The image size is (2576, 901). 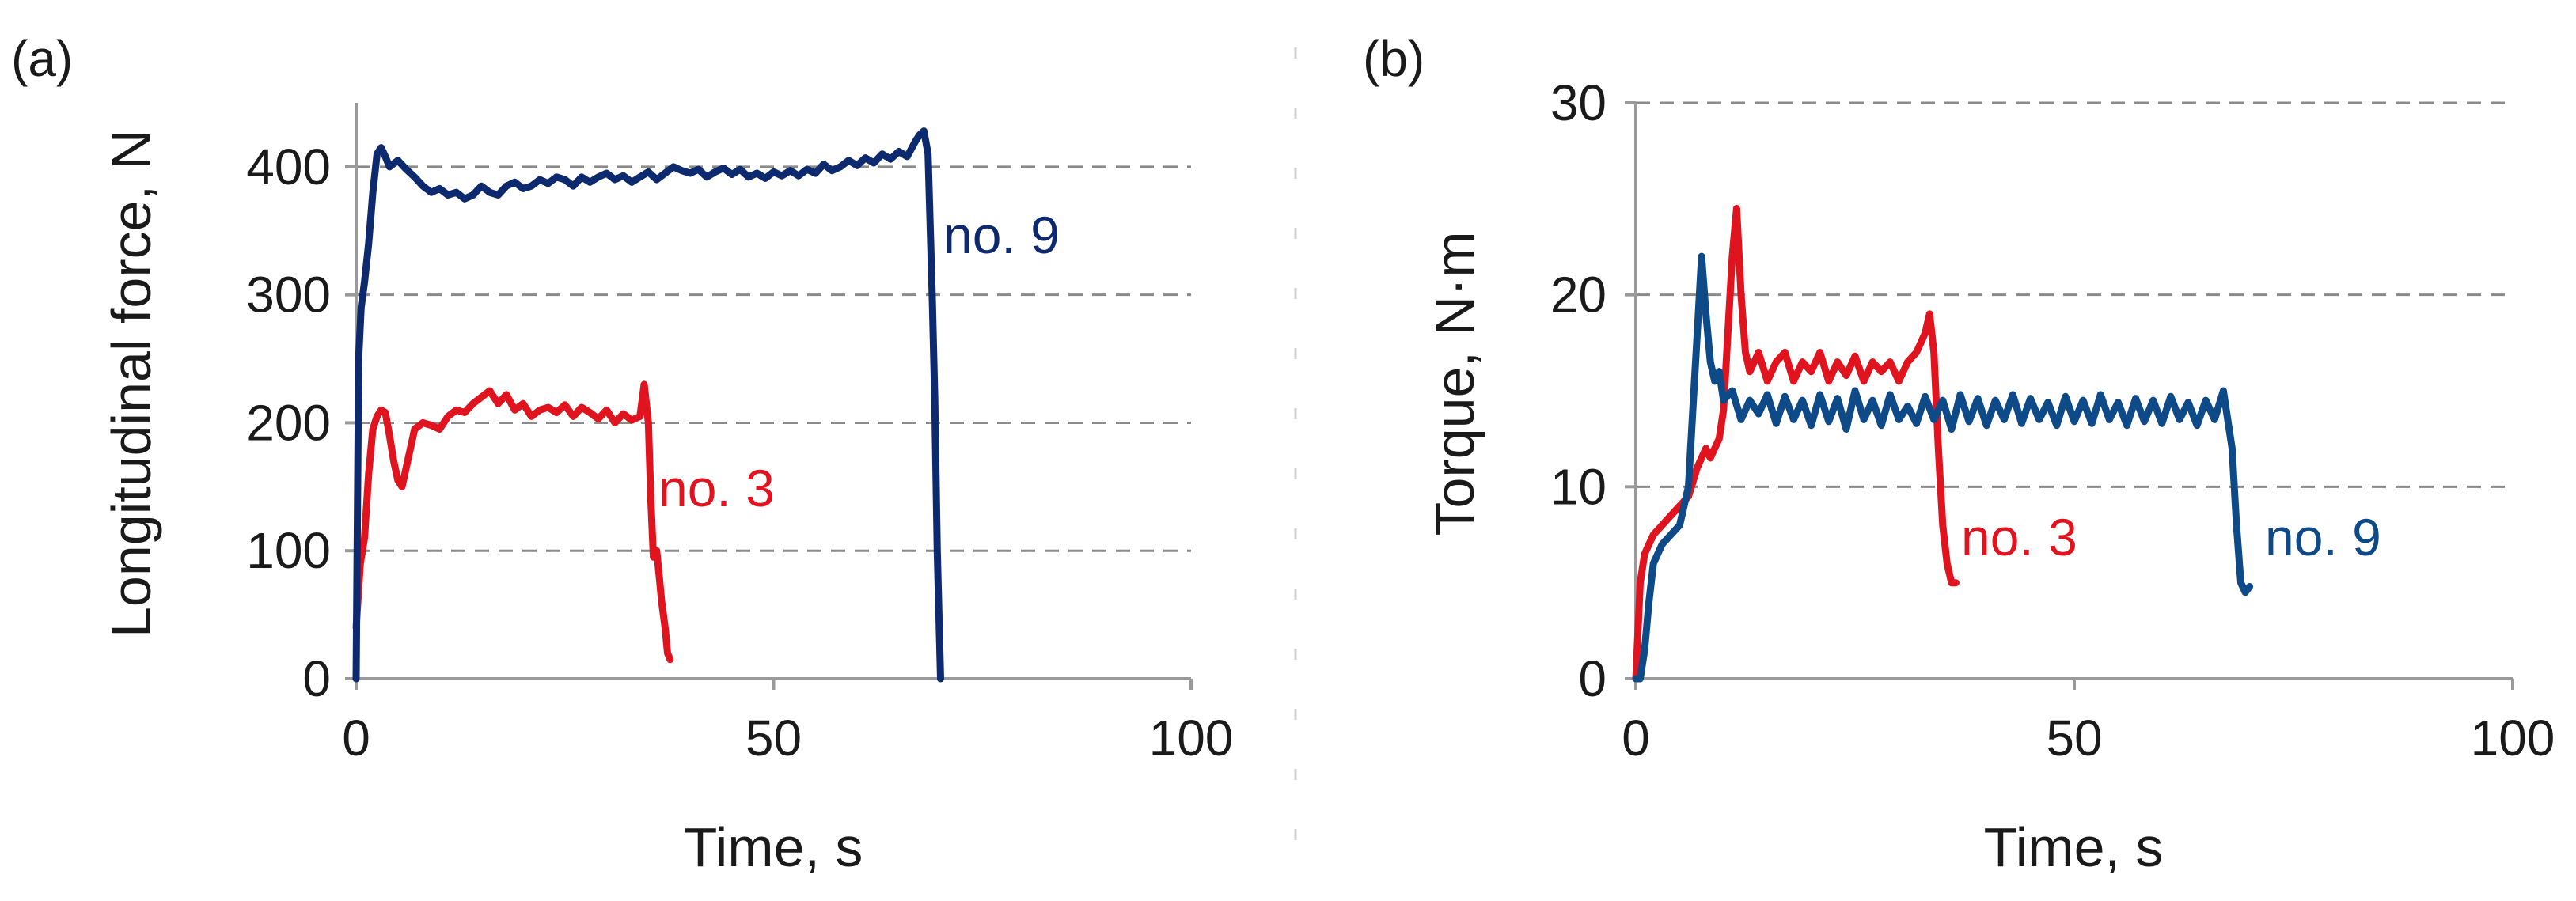 I want to click on y-ticks-b: 0 10 20 30, so click(x=1593, y=390).